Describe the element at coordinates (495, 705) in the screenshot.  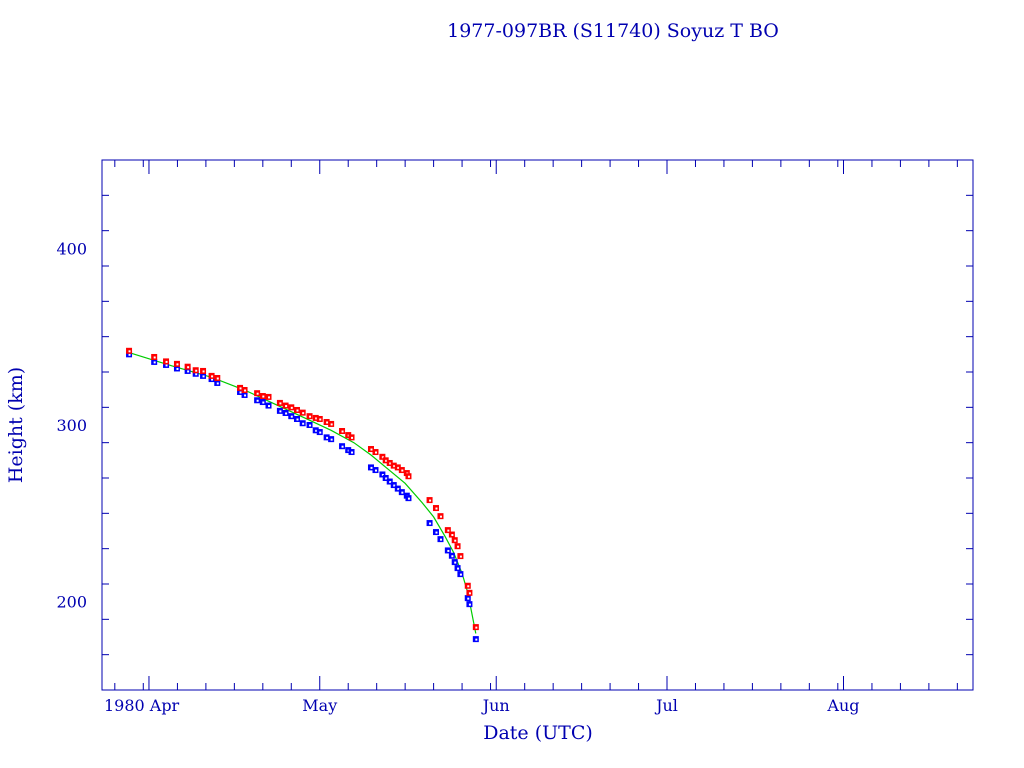
I see `x-tick-label: Jun` at that location.